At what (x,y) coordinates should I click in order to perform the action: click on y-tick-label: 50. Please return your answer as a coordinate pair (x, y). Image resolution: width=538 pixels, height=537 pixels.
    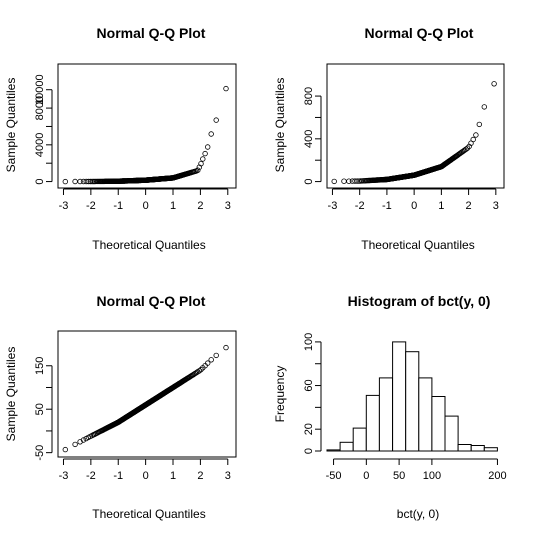
    Looking at the image, I should click on (40, 409).